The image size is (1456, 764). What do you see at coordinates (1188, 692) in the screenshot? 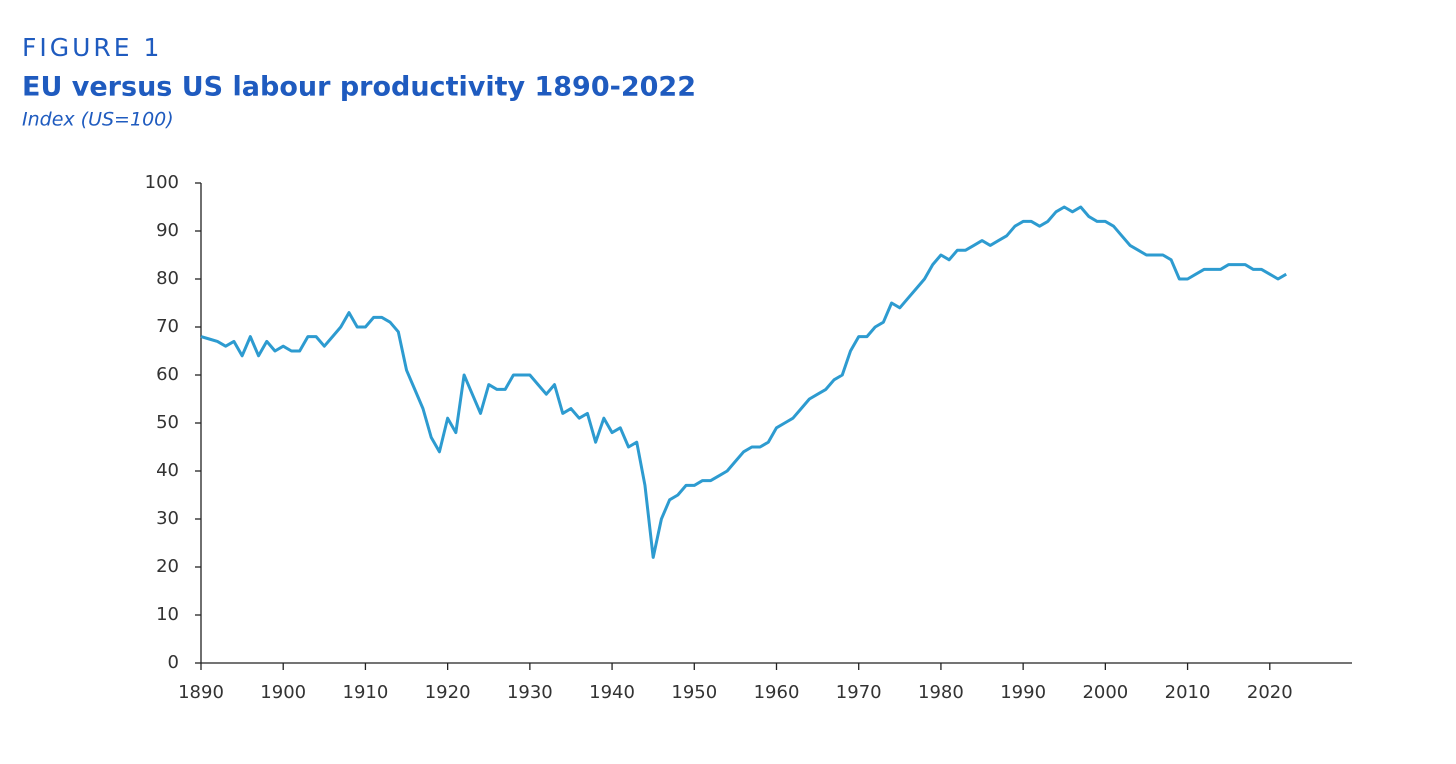
I see `x-tick-label: 2010` at bounding box center [1188, 692].